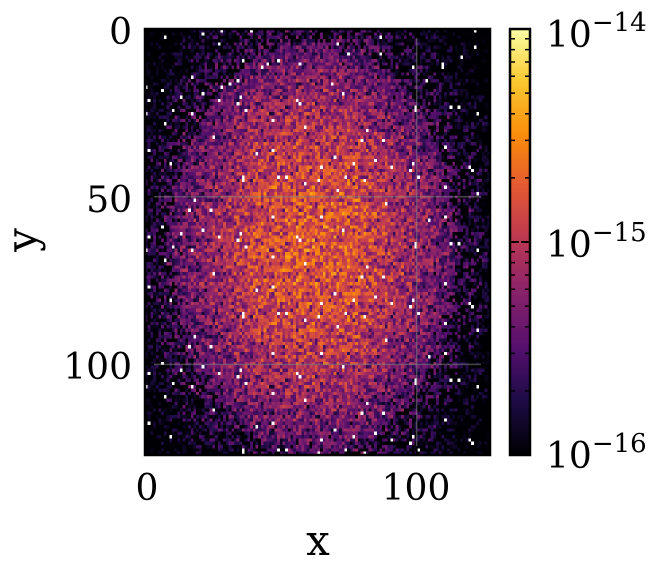  What do you see at coordinates (109, 200) in the screenshot?
I see `y-tick-label-50: 50` at bounding box center [109, 200].